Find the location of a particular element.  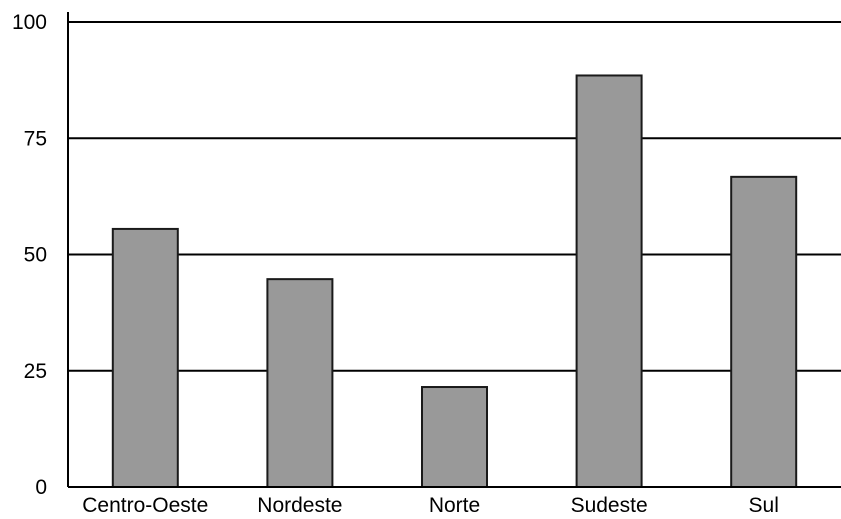

y-tick-label: 100 is located at coordinates (29, 22).